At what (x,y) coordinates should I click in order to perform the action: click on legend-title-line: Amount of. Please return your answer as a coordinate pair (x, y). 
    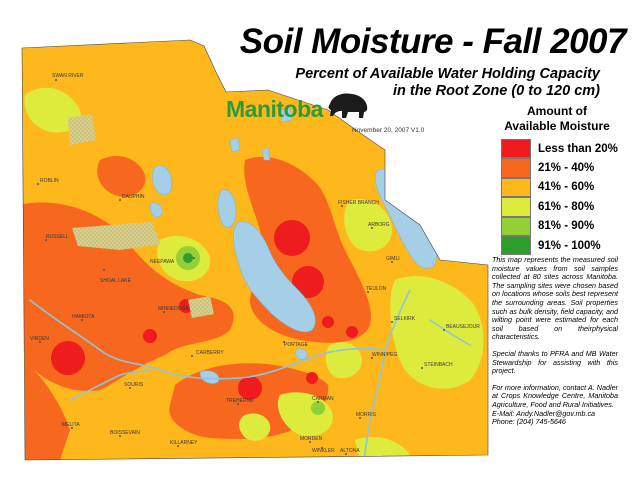
    Looking at the image, I should click on (557, 111).